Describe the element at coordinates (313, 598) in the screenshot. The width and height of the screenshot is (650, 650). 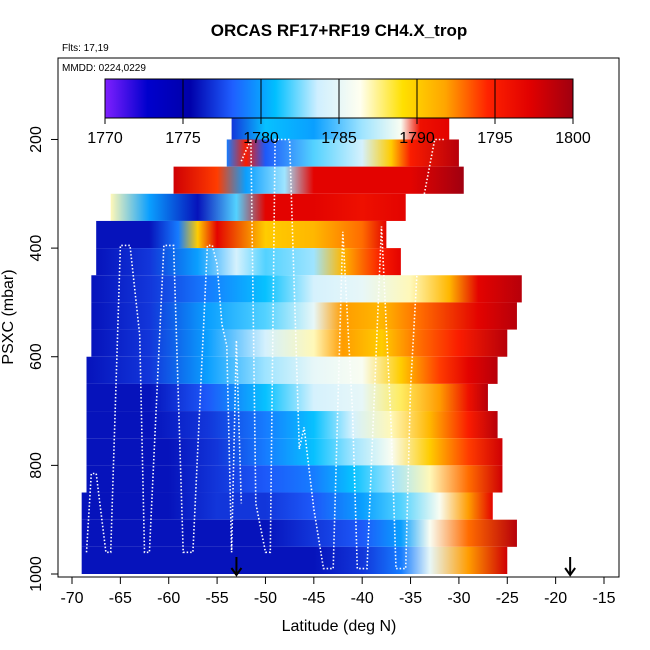
I see `x-tick-label: -45` at that location.